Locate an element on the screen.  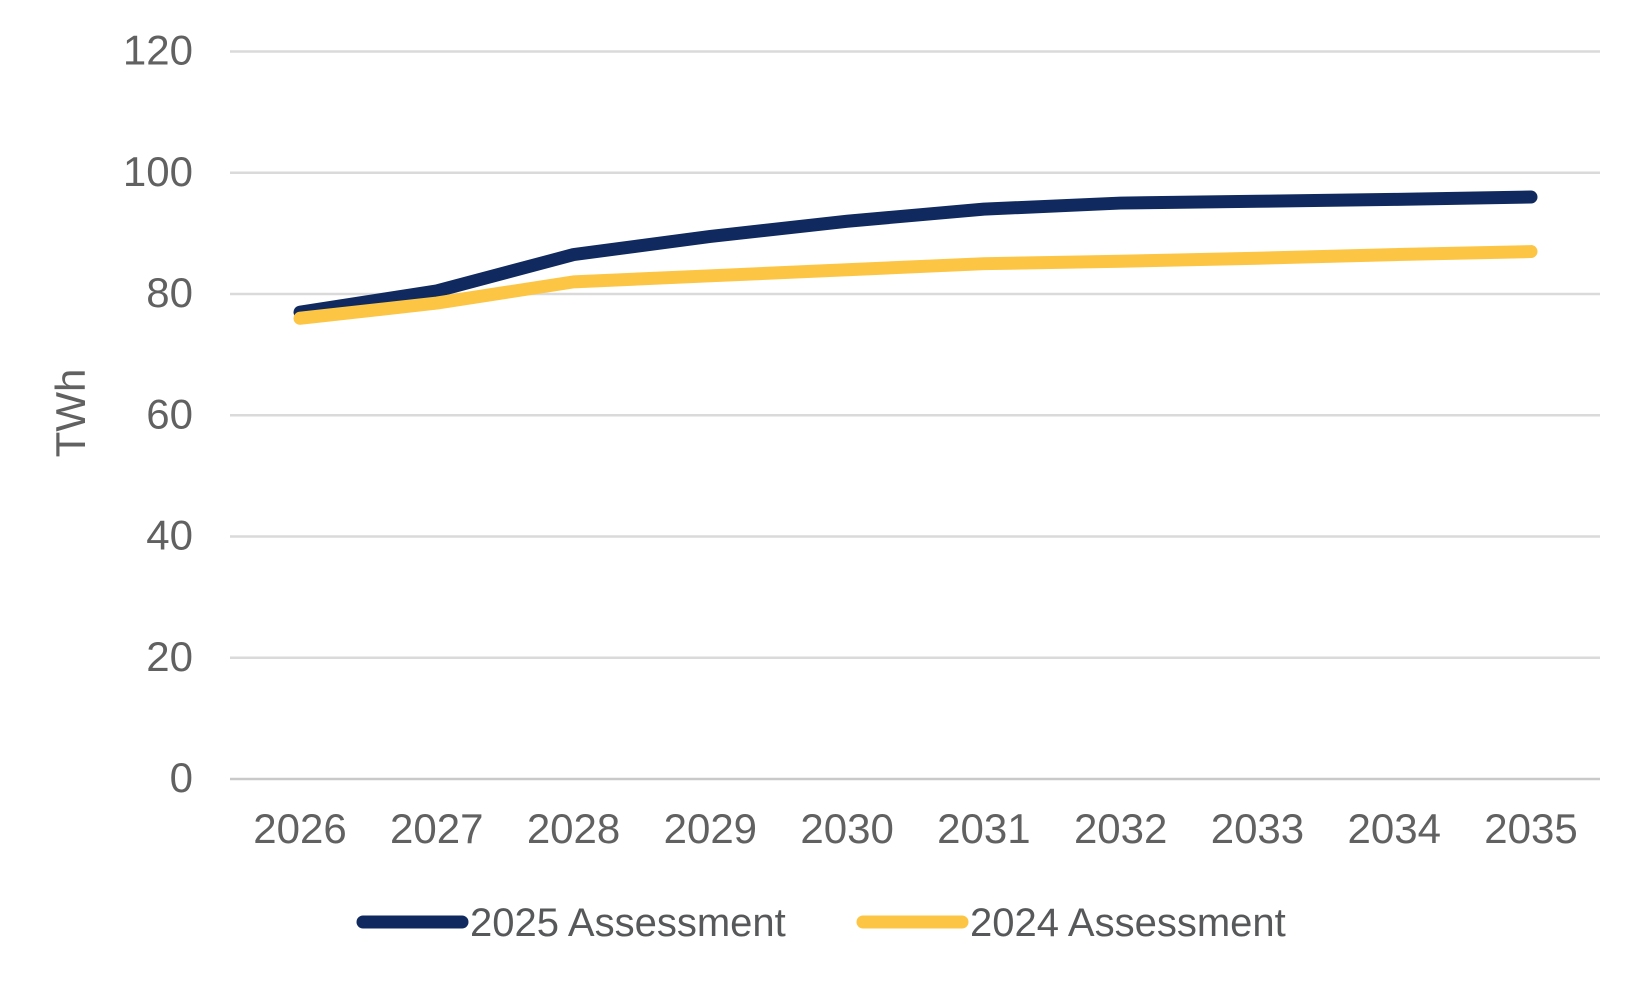
x-axis-tick-labels: 2026 2027 2028 2029 2030 2031 2032 2033 2034 2035 is located at coordinates (915, 828).